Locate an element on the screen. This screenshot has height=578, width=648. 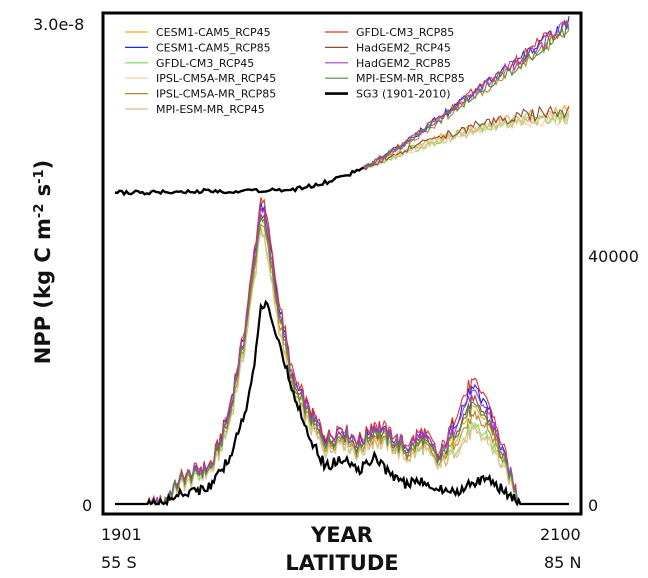
legend-label-8: HadGEM2_RCP85 is located at coordinates (403, 63).